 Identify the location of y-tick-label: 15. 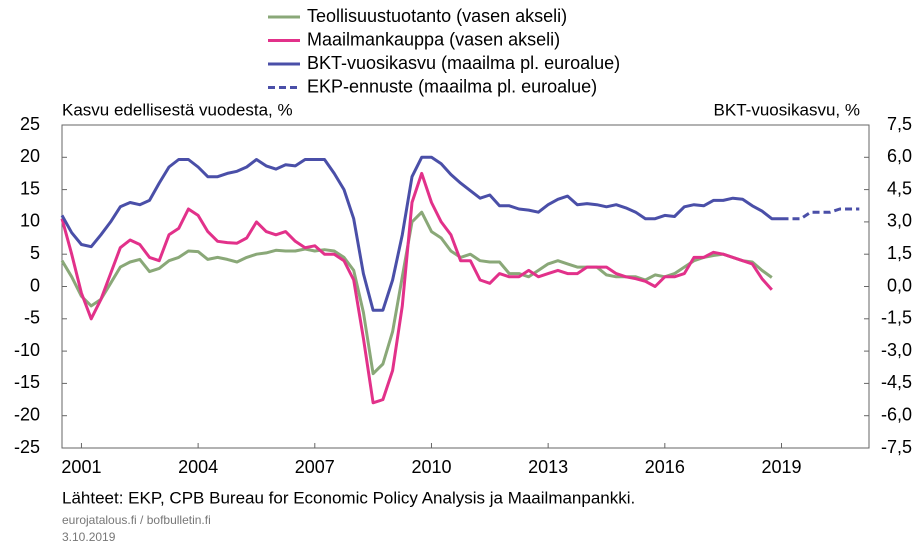
(30, 188).